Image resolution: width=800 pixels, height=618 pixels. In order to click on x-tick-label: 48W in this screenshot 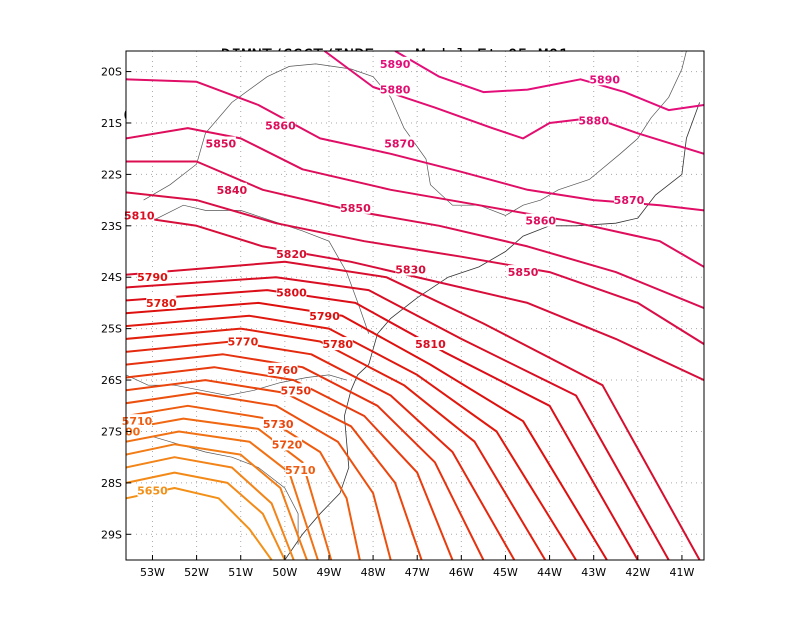, I will do `click(373, 572)`.